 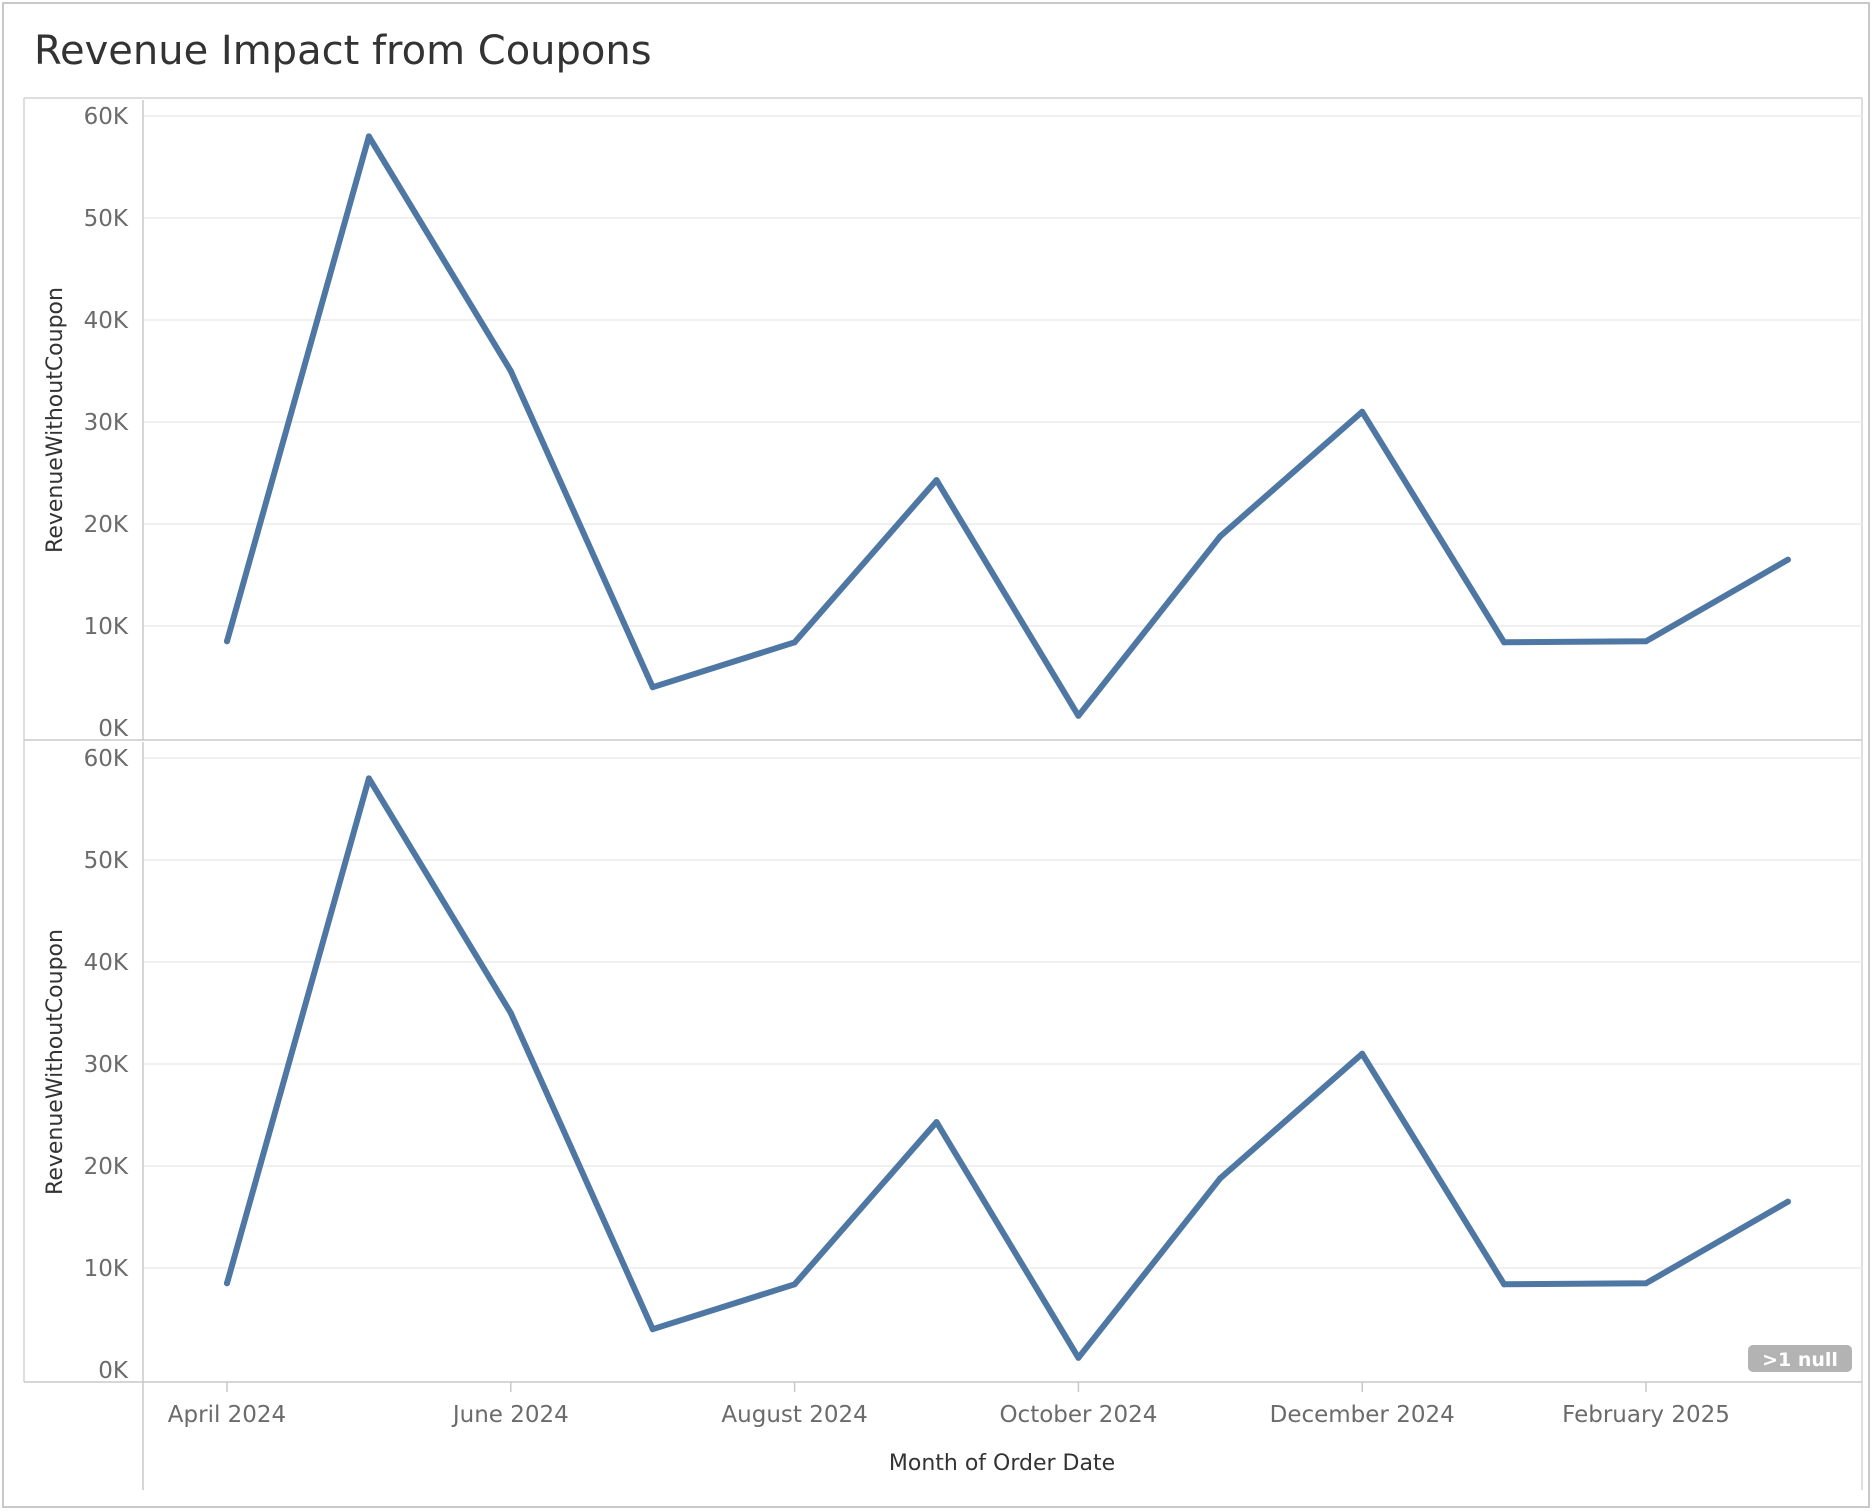 What do you see at coordinates (106, 423) in the screenshot?
I see `y-tick-label-panel1: 30K` at bounding box center [106, 423].